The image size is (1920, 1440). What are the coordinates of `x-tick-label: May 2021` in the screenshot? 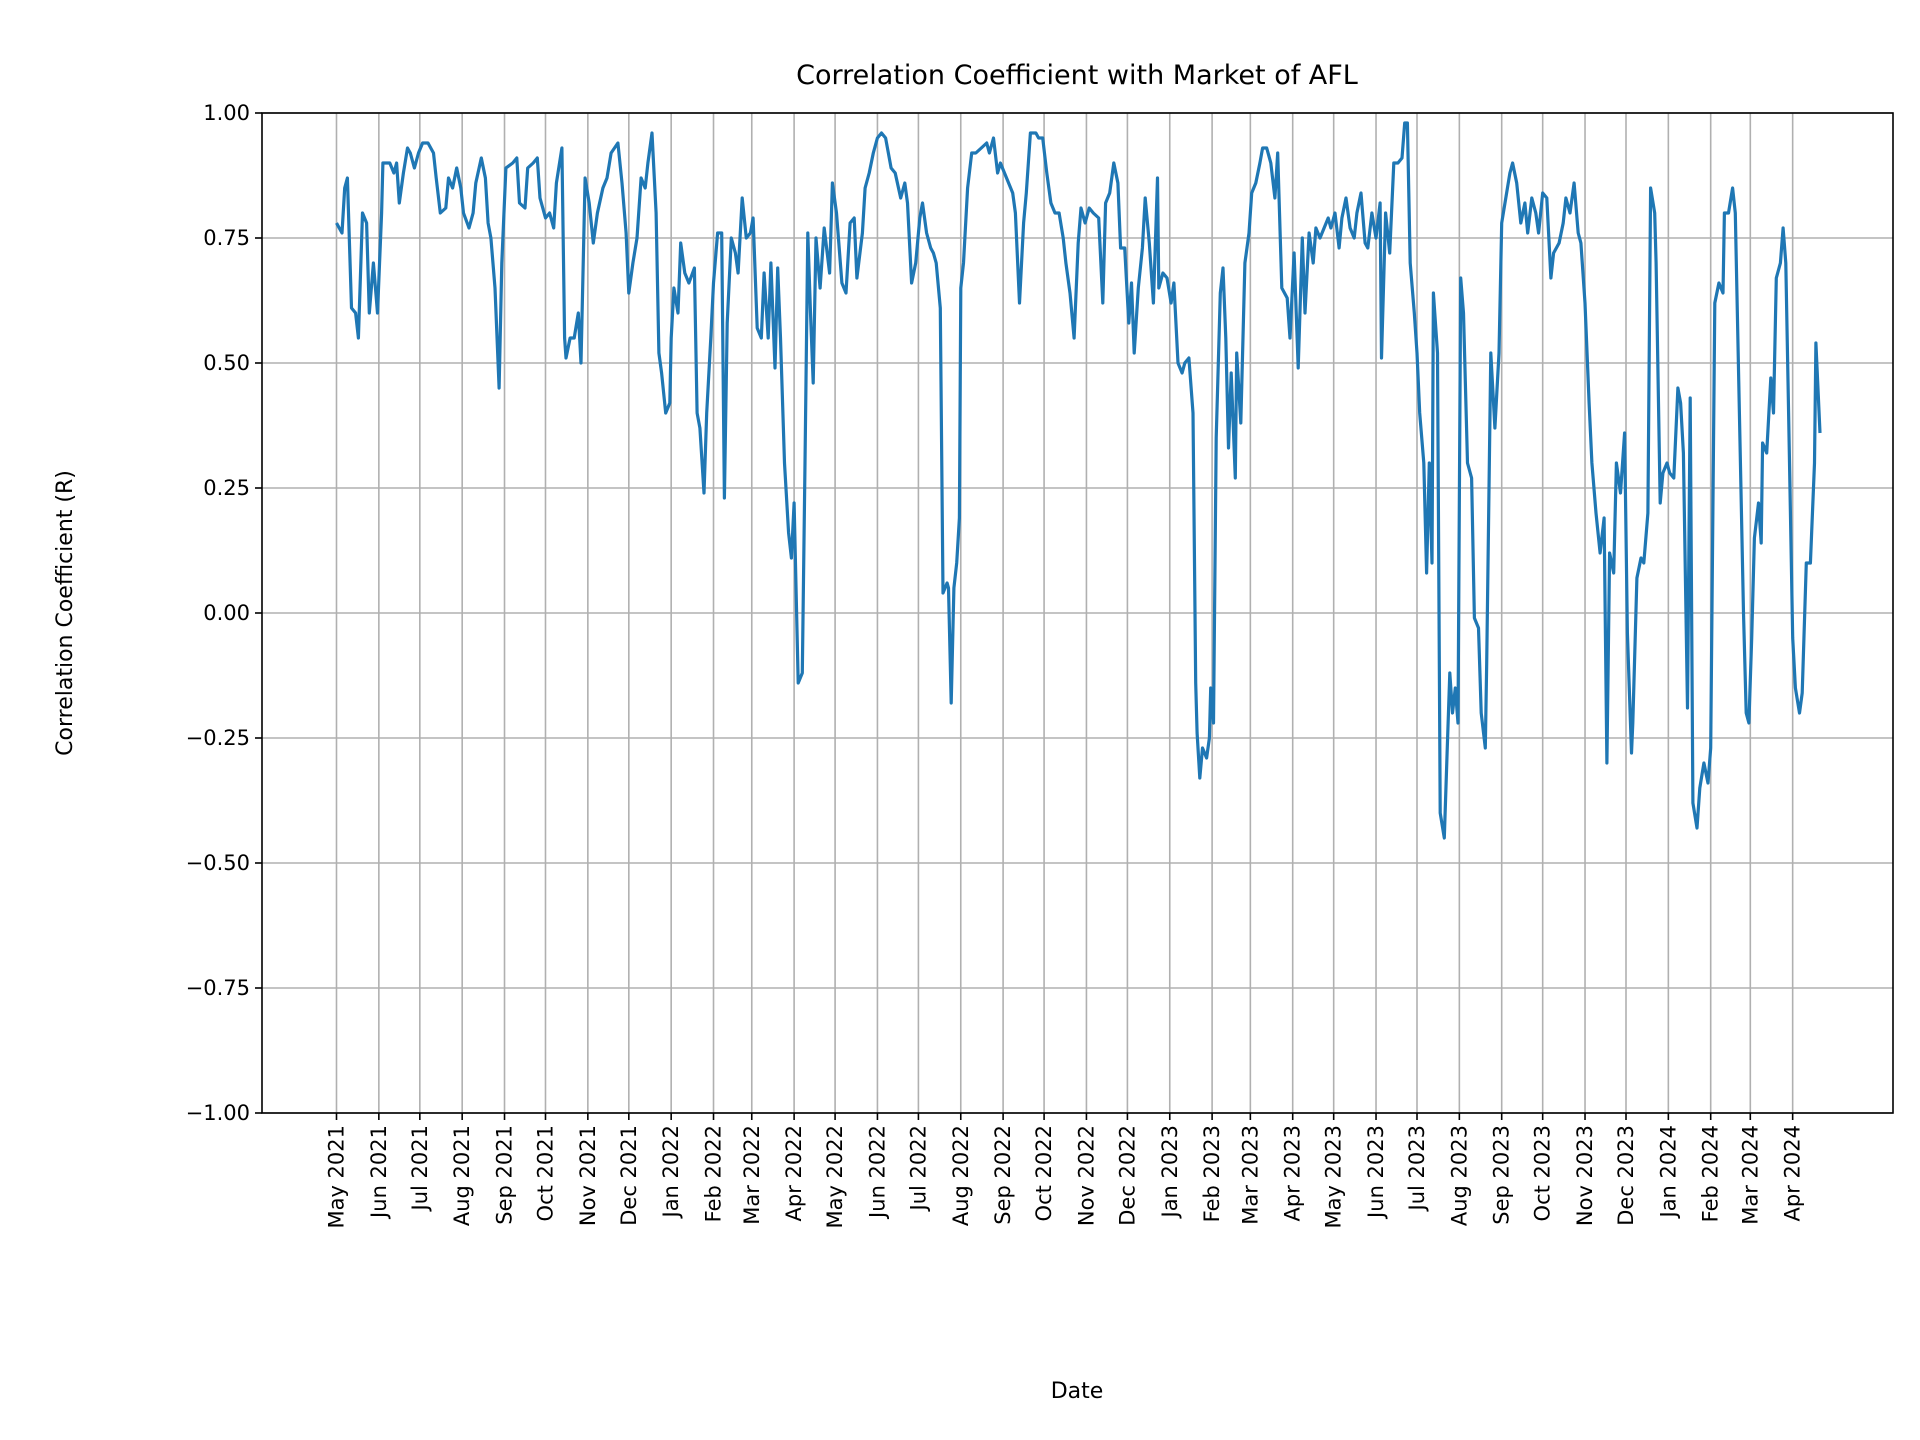 It's located at (337, 1177).